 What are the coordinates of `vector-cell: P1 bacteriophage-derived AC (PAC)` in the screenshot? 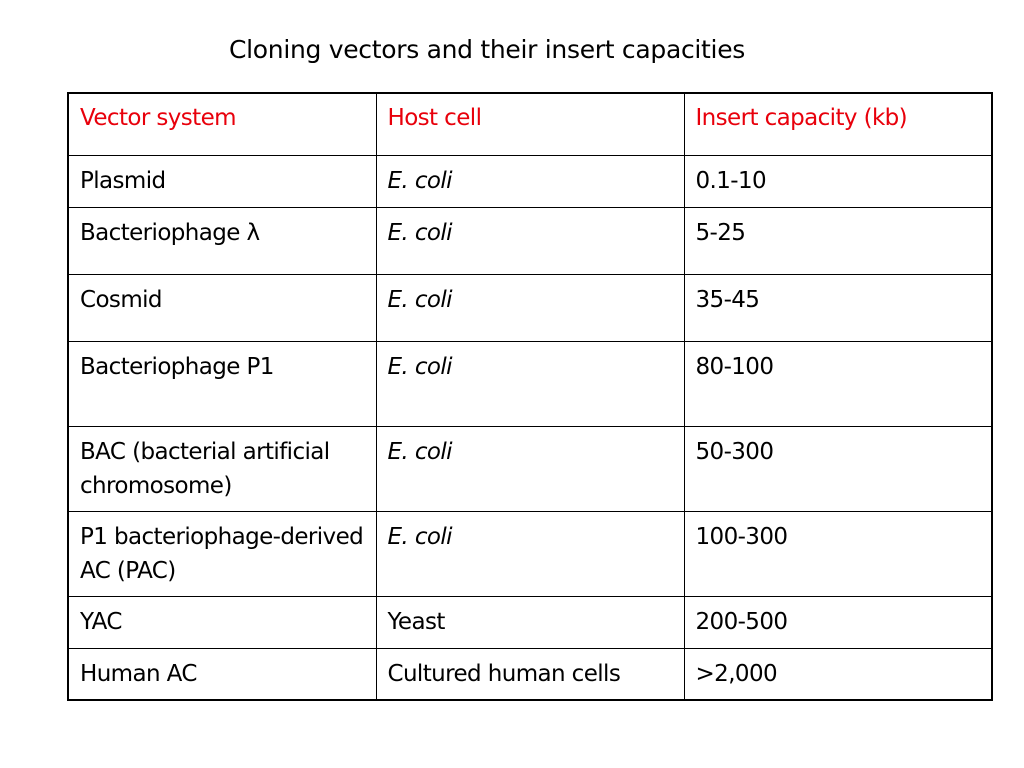 It's located at (222, 553).